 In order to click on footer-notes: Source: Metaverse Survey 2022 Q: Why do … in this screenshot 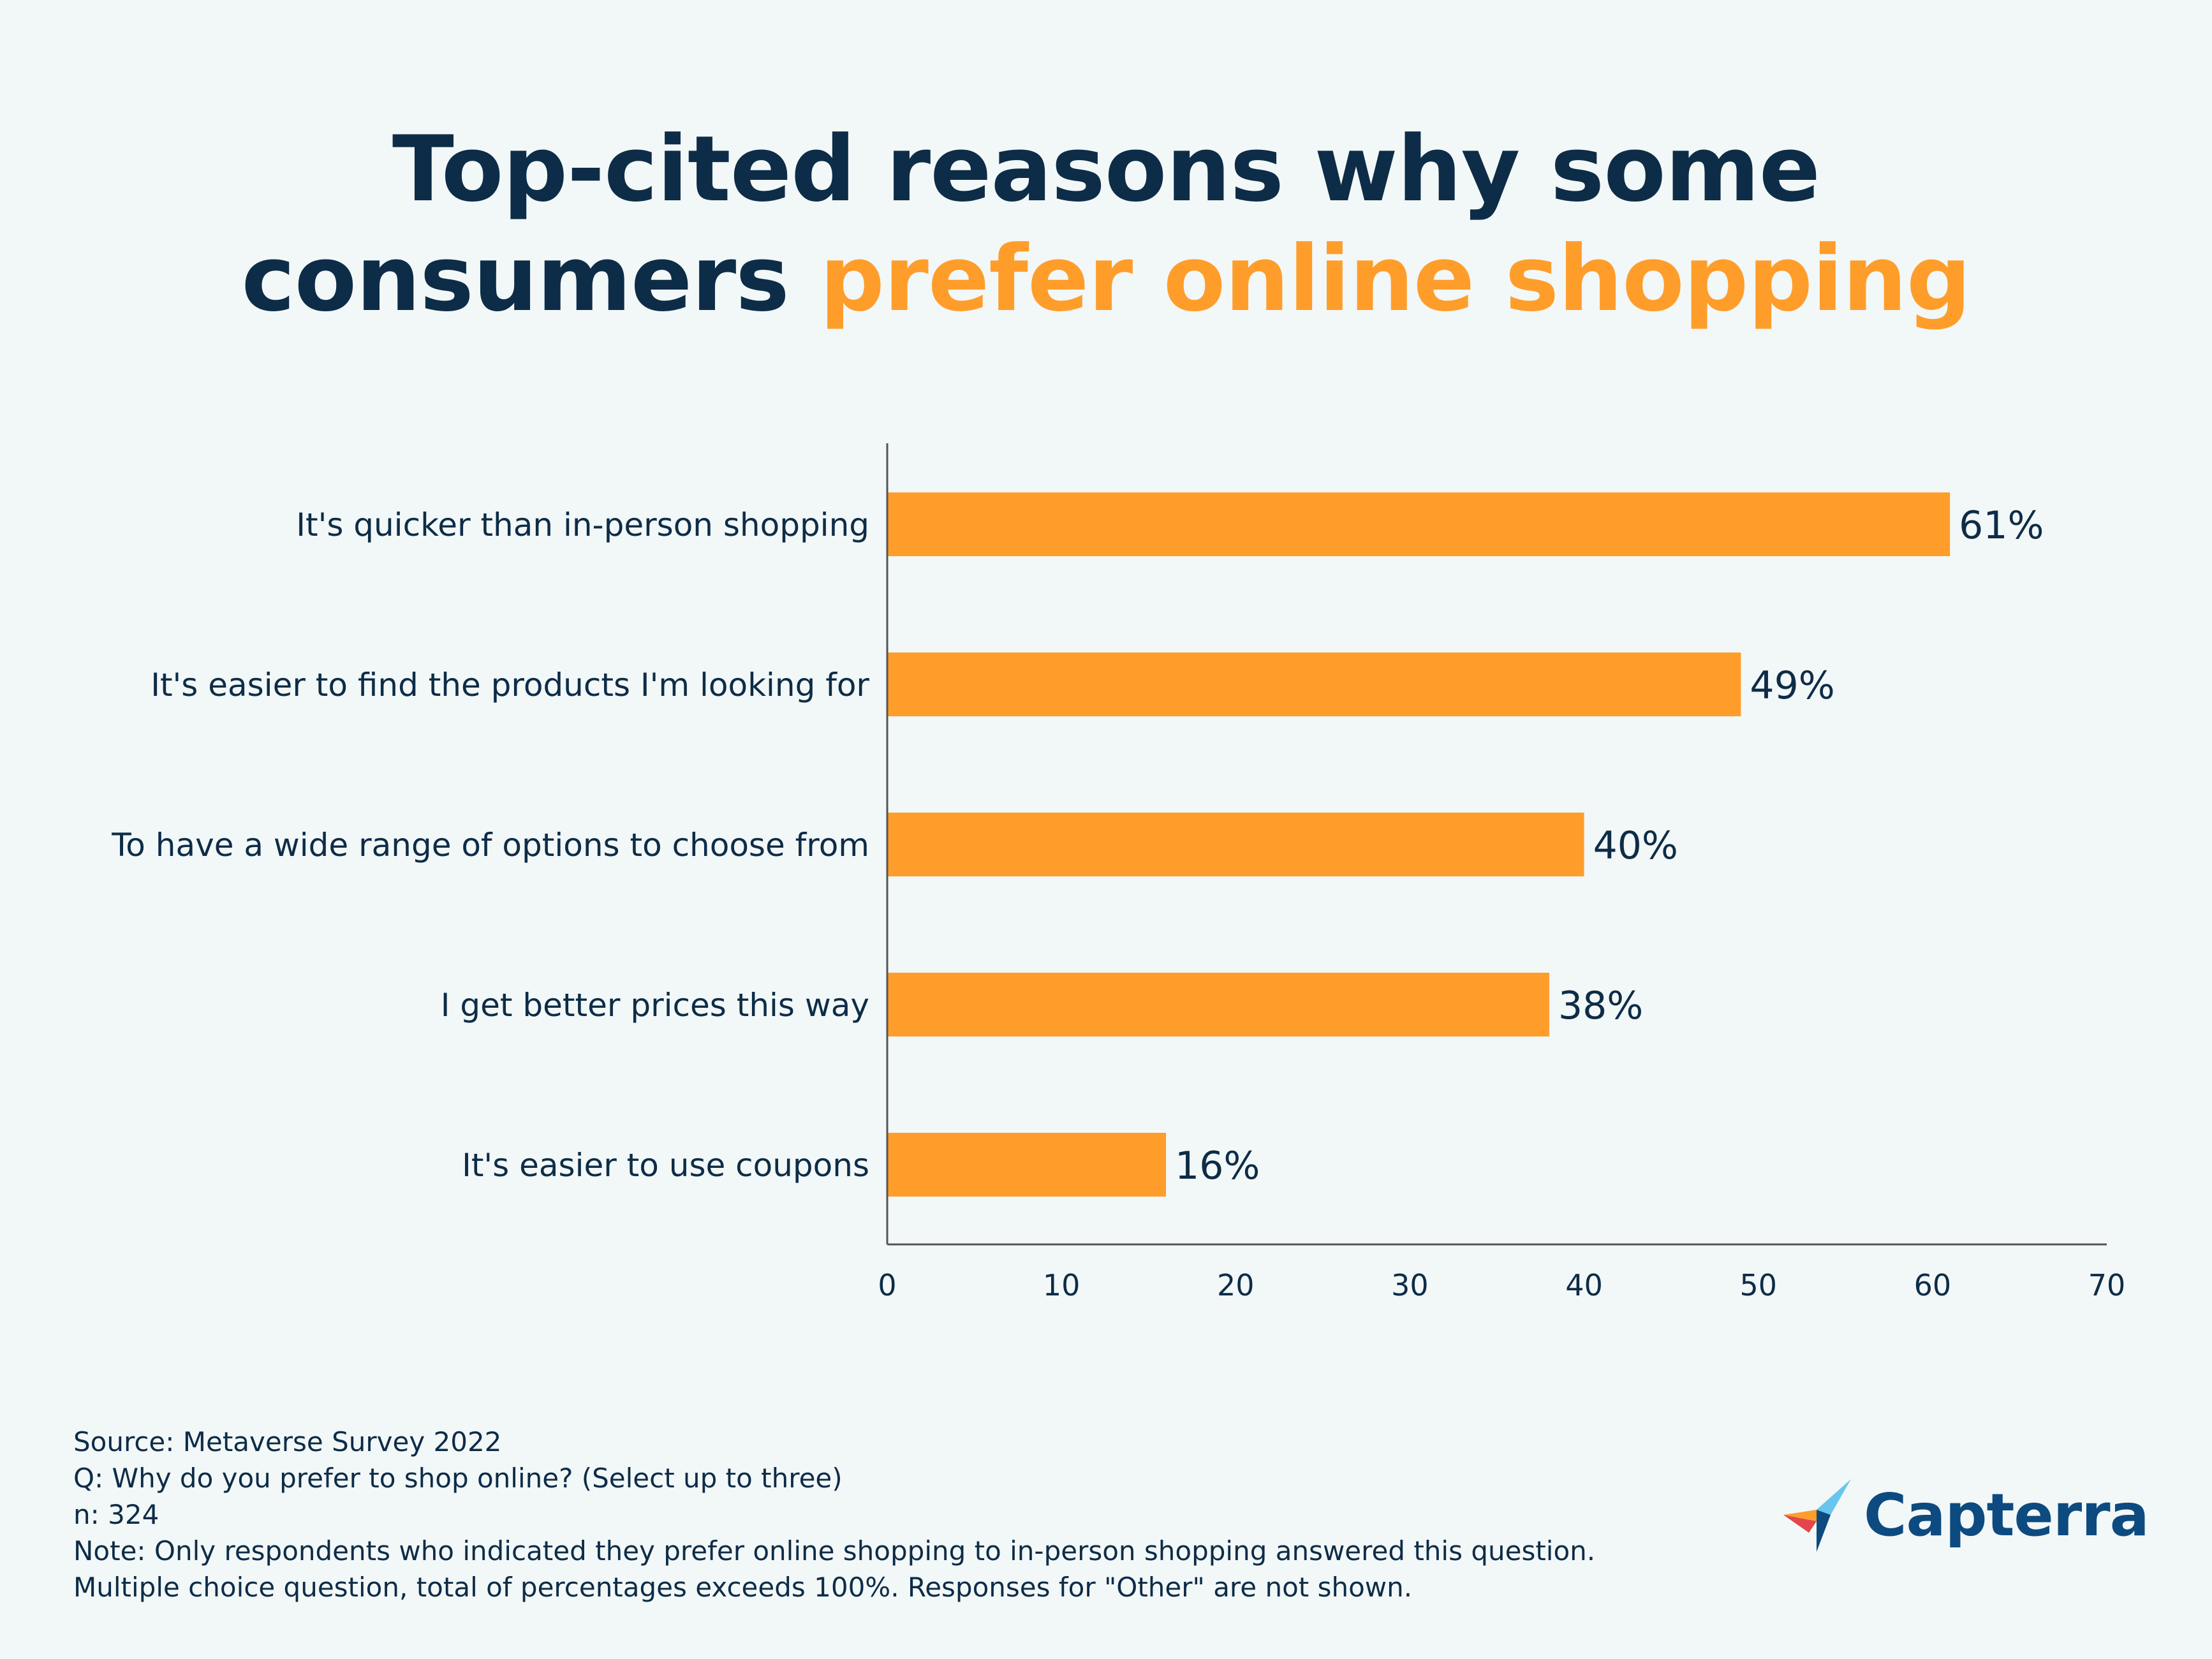, I will do `click(834, 1515)`.